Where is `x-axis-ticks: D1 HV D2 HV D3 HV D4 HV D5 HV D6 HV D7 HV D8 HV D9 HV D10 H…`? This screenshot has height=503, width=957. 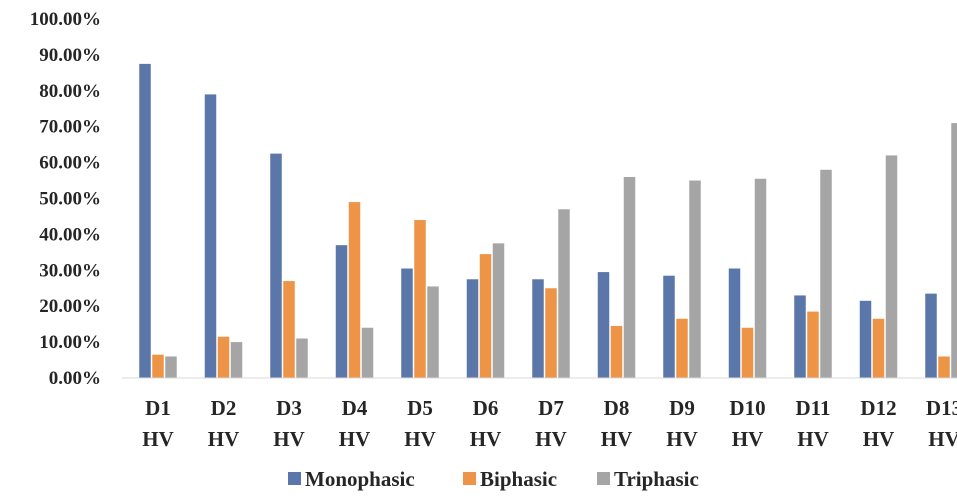
x-axis-ticks: D1 HV D2 HV D3 HV D4 HV D5 HV D6 HV D7 HV D8 HV D9 HV D10 H… is located at coordinates (549, 423).